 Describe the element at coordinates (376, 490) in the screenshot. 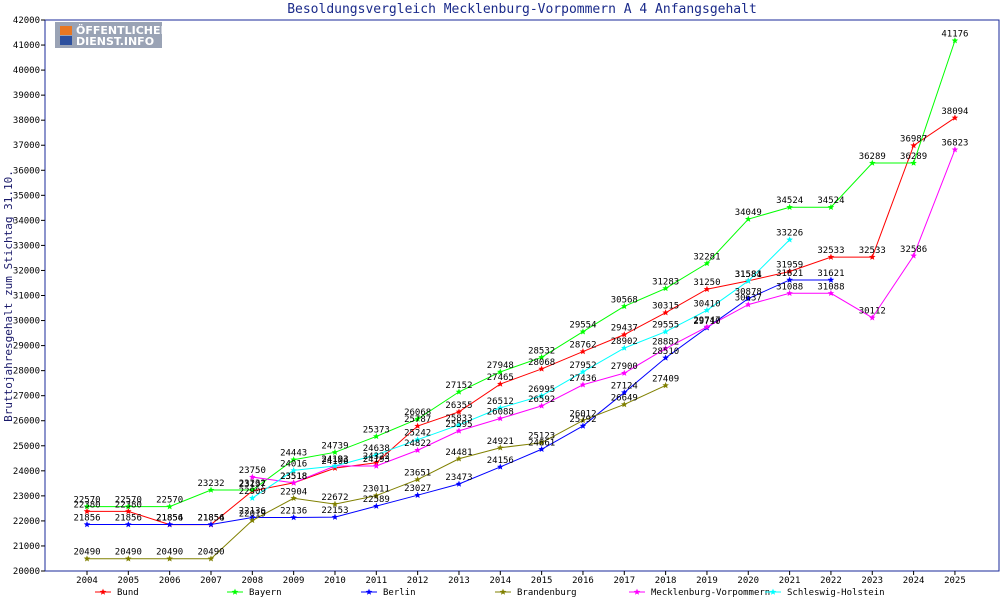

I see `data-label: 23011` at that location.